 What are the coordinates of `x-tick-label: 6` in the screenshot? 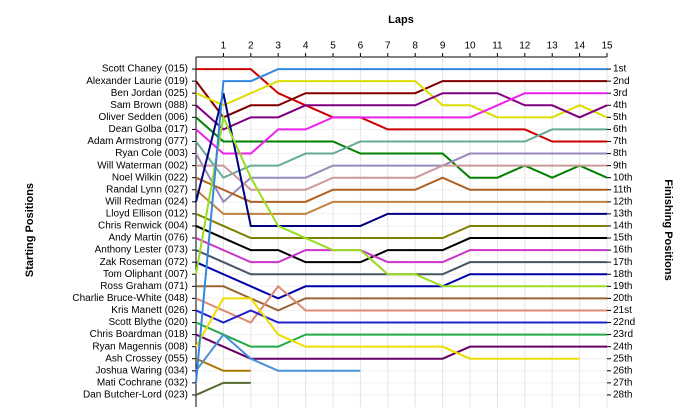 It's located at (361, 46).